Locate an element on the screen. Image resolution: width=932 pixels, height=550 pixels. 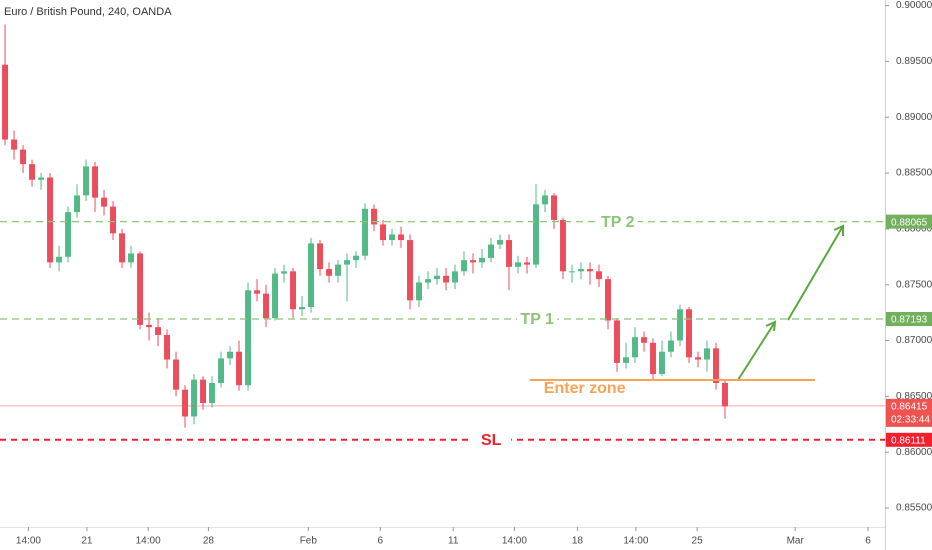
chart-title: Euro / British Pound, 240, OANDA is located at coordinates (88, 12).